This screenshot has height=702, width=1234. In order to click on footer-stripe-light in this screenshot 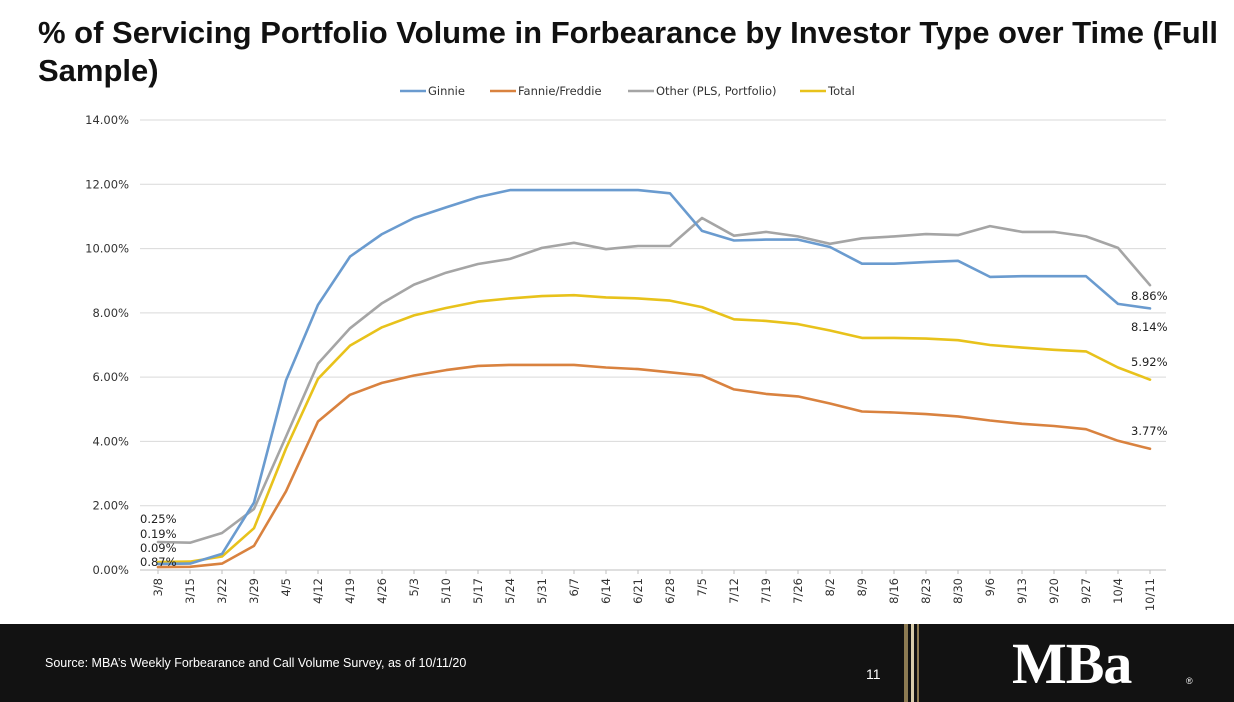, I will do `click(912, 663)`.